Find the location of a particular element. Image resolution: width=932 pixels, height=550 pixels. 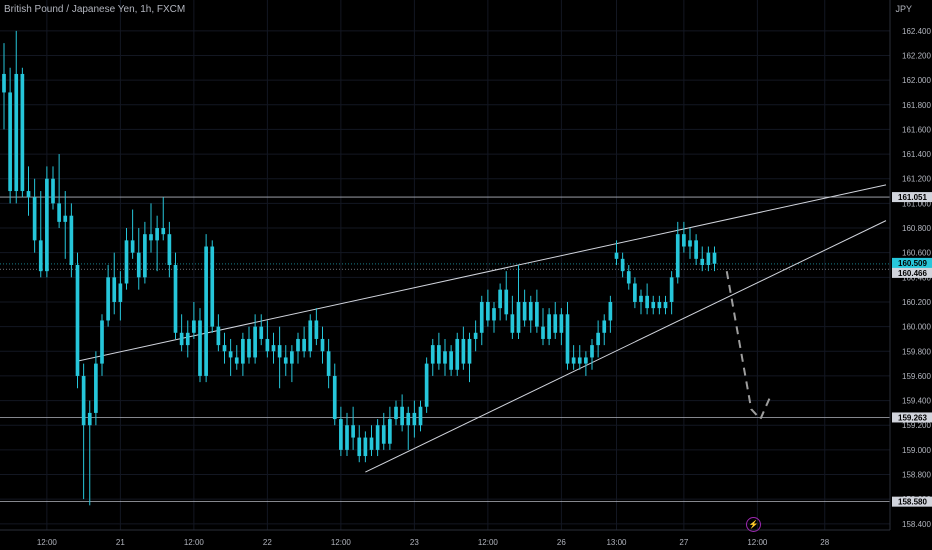

y-tick-label: 160.200 is located at coordinates (916, 302).